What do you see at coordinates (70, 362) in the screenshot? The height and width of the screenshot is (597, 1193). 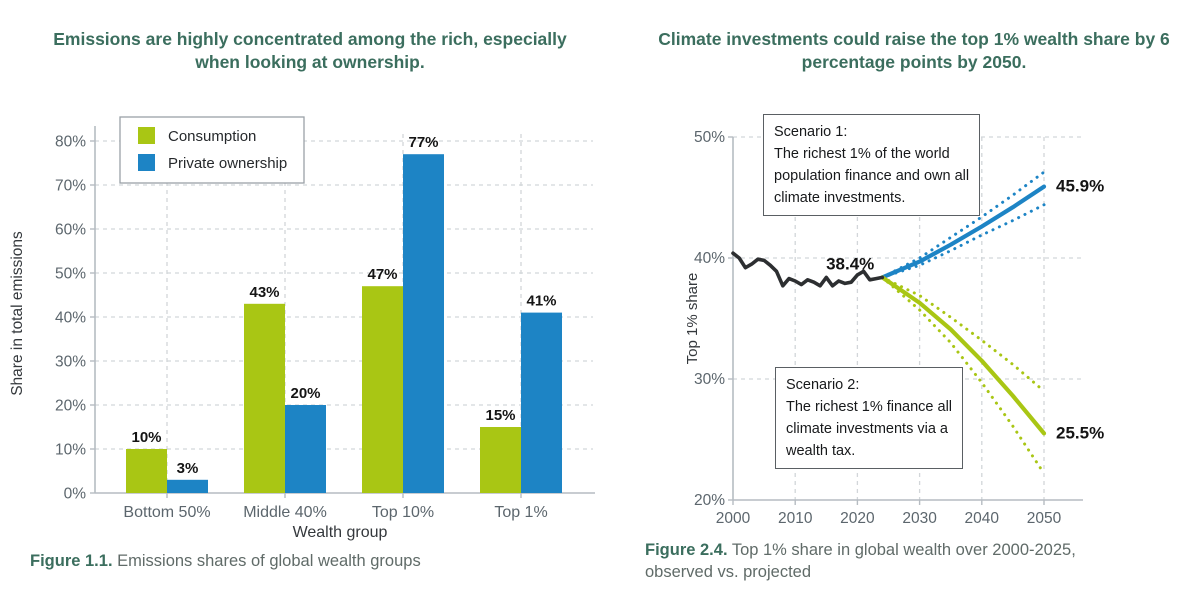 I see `bar-y-tick-label: 30%` at bounding box center [70, 362].